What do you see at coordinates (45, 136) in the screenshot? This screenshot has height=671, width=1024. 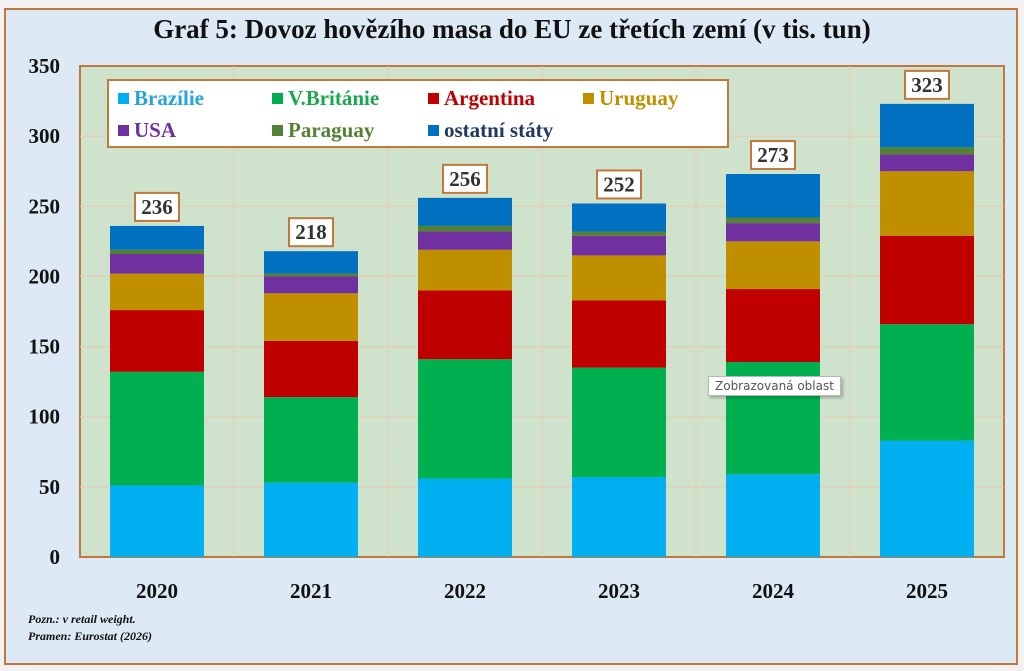 I see `y-tick-label: 300` at bounding box center [45, 136].